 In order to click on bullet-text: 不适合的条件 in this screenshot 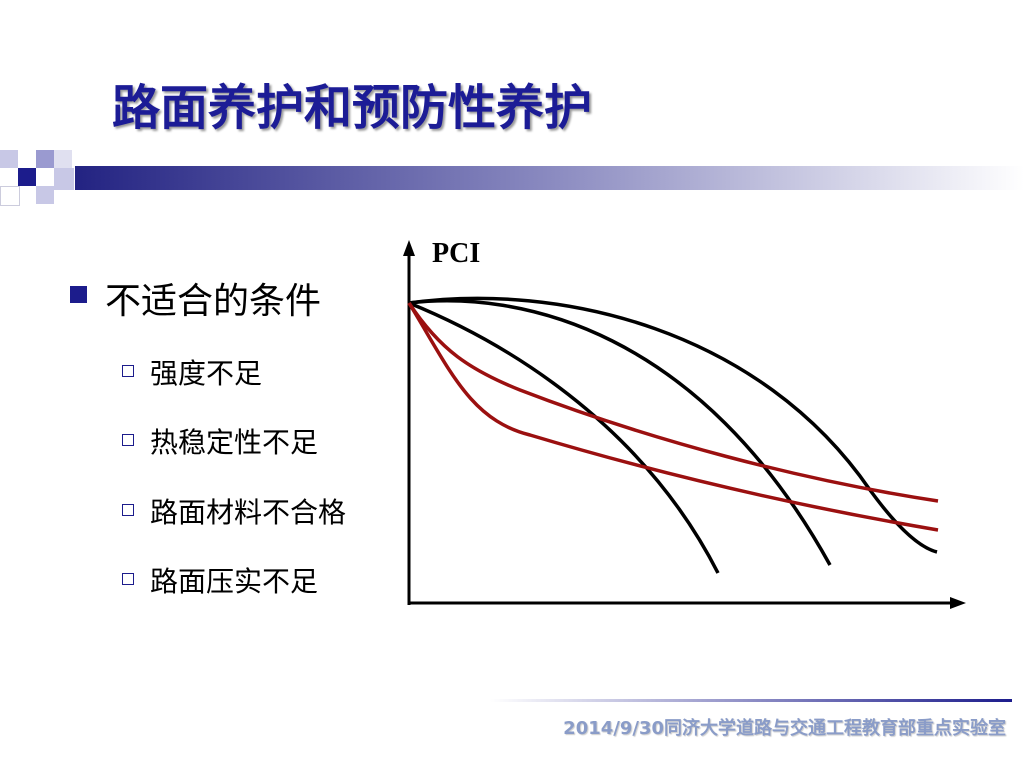, I will do `click(213, 301)`.